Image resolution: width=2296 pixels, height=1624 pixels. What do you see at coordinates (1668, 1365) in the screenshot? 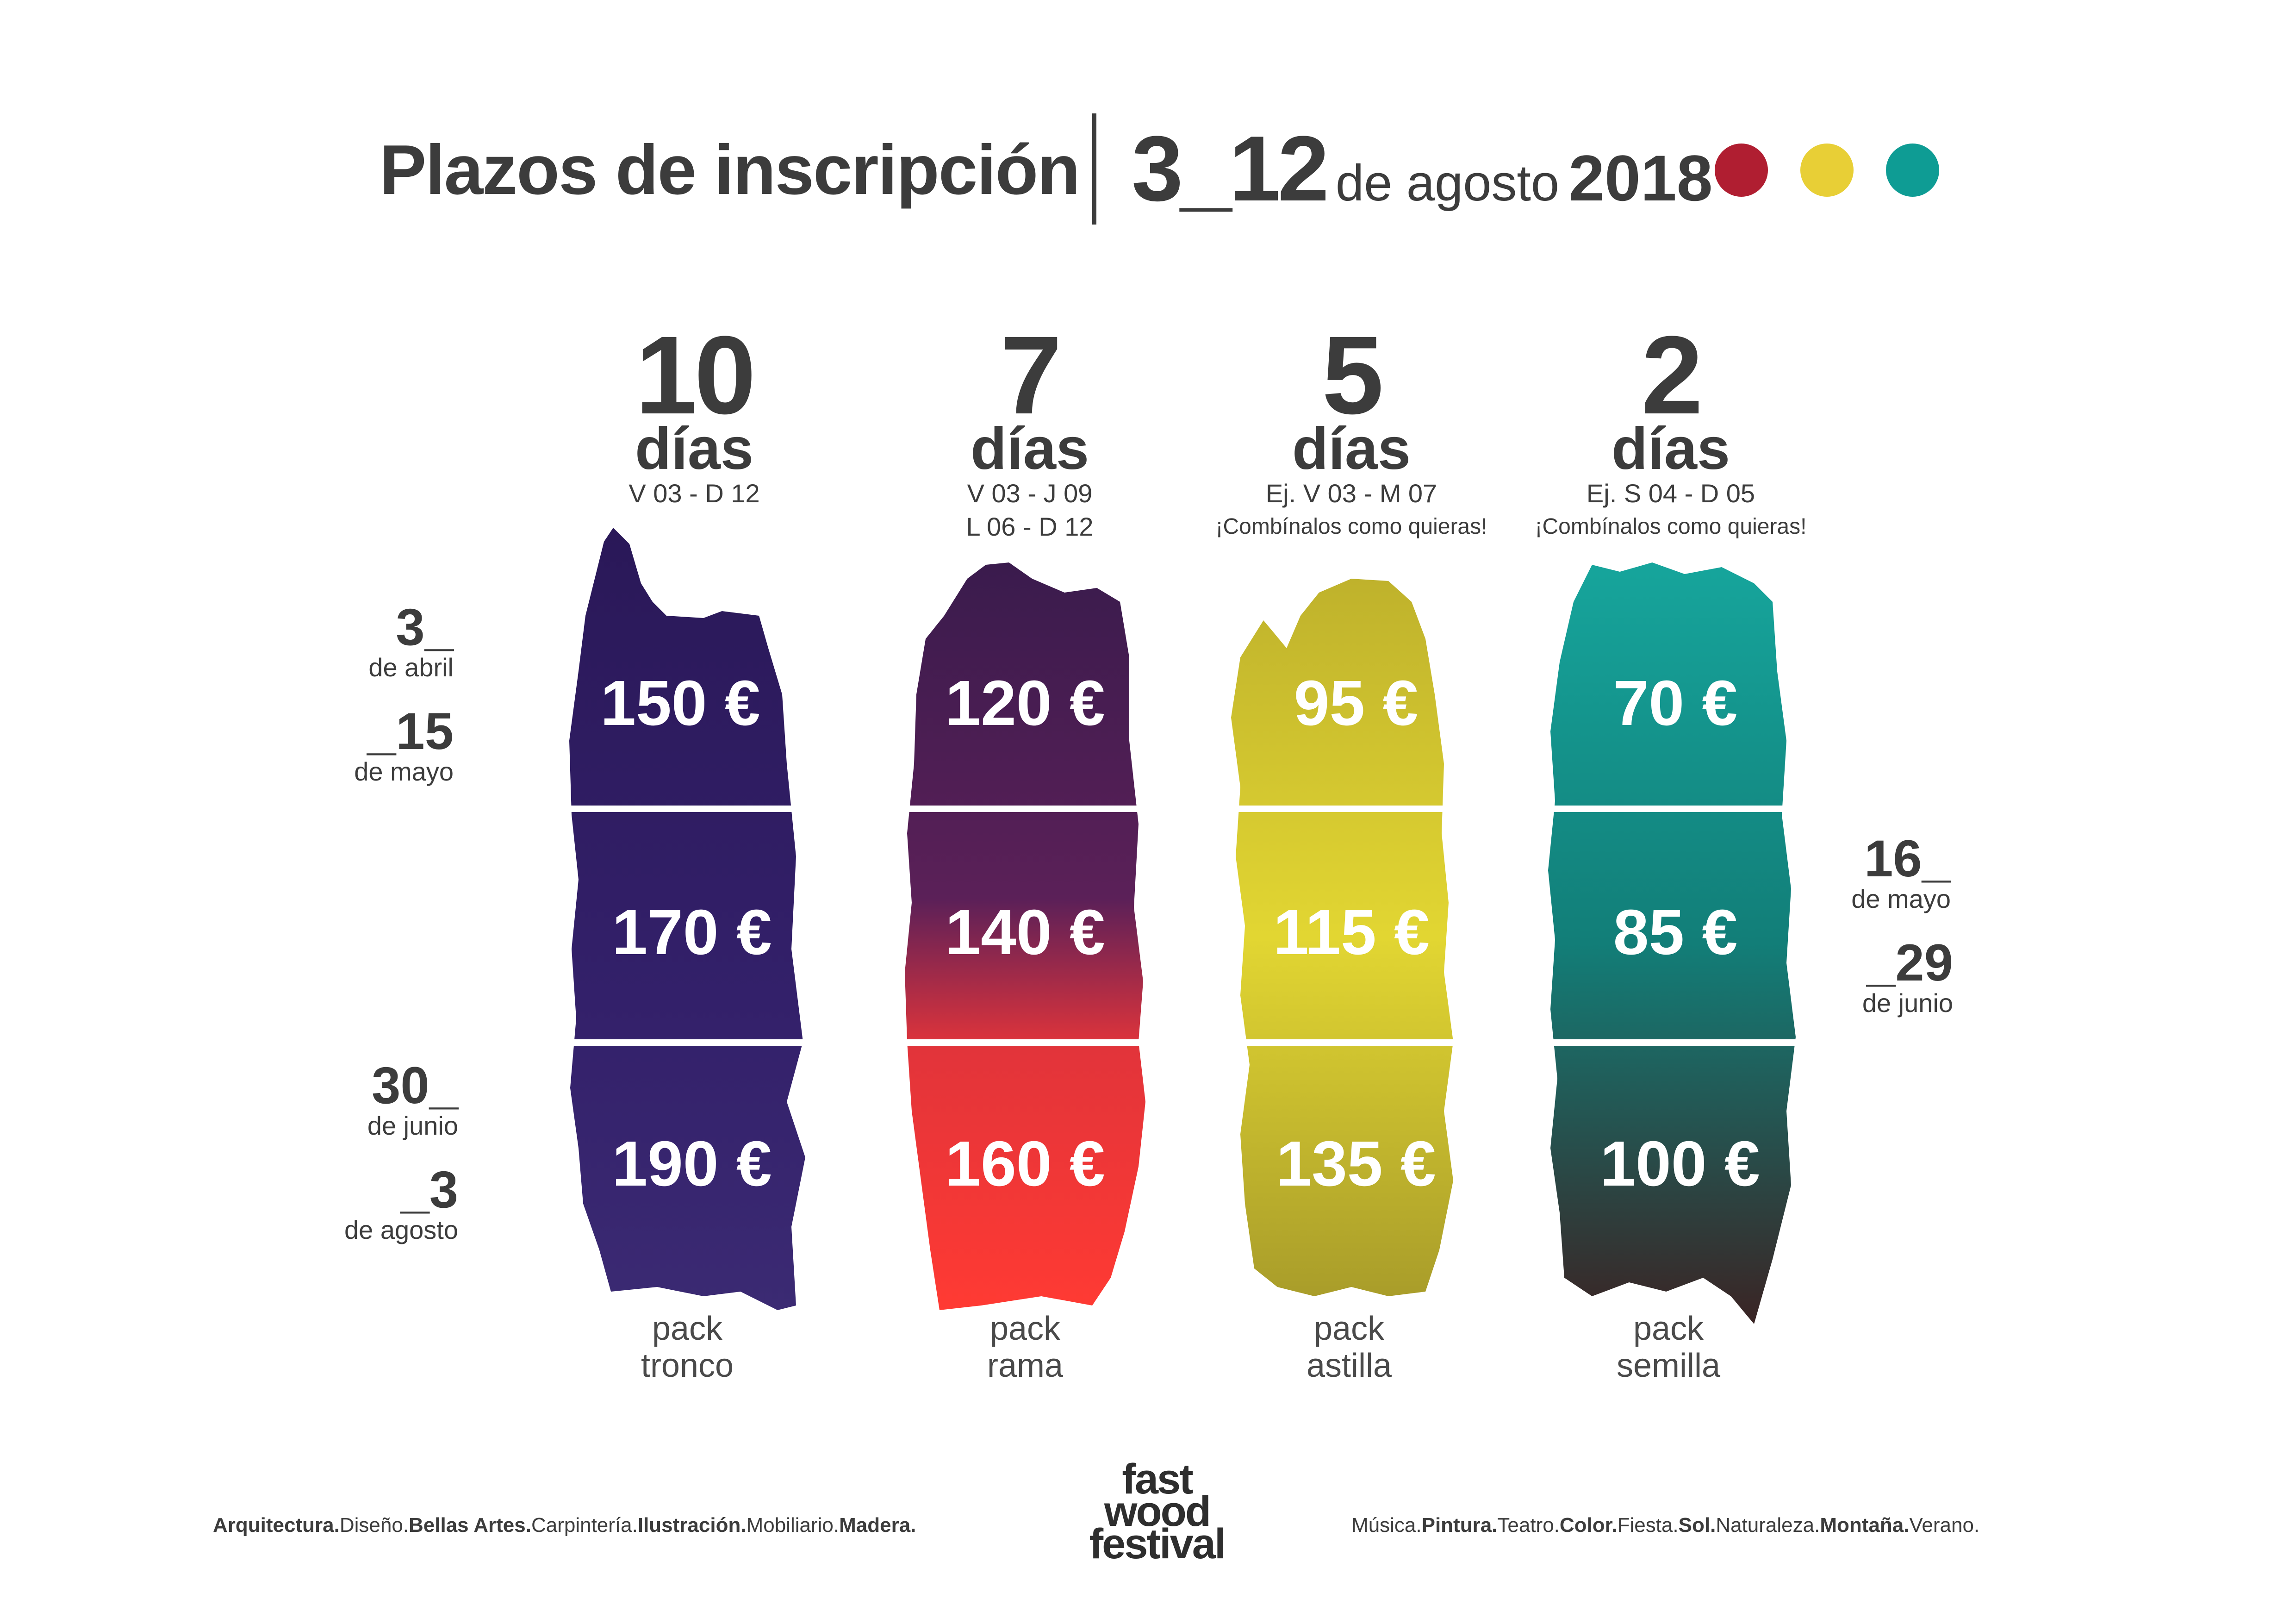
I see `pack-title: semilla` at bounding box center [1668, 1365].